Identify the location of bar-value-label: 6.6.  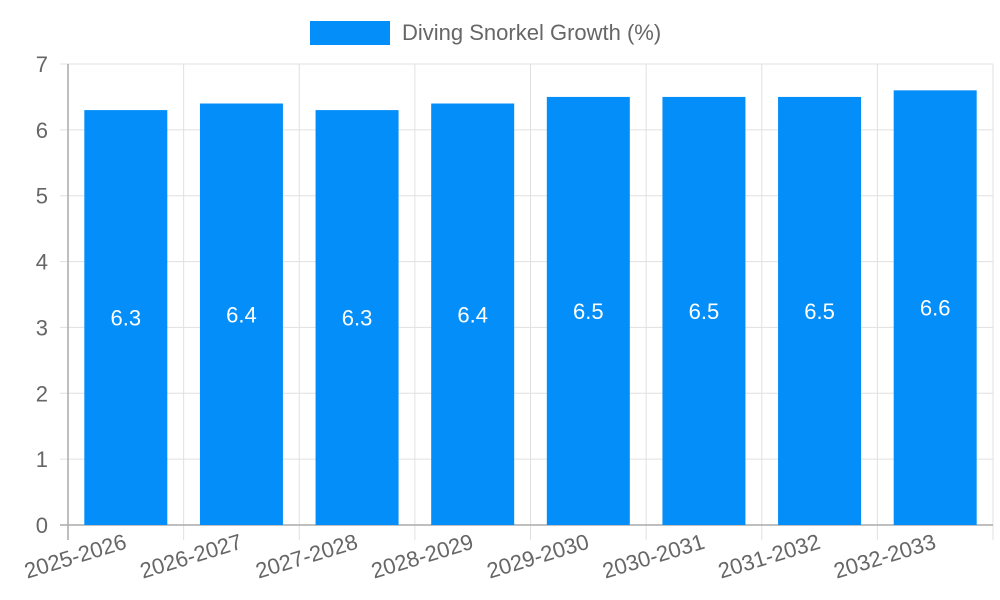
(935, 308).